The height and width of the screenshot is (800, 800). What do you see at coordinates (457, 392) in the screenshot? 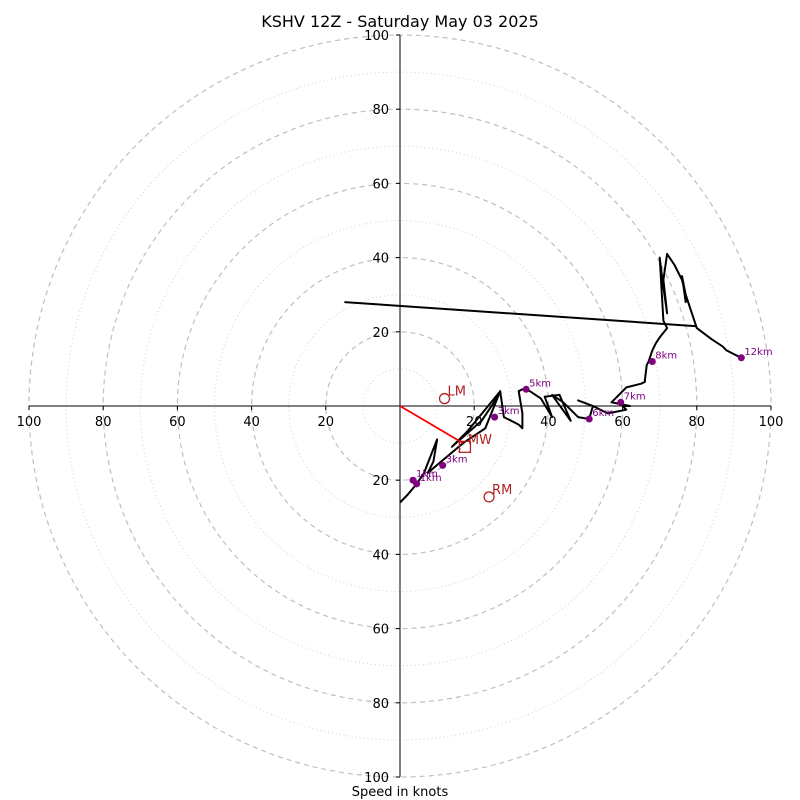
I see `storm-motion-label: LM` at bounding box center [457, 392].